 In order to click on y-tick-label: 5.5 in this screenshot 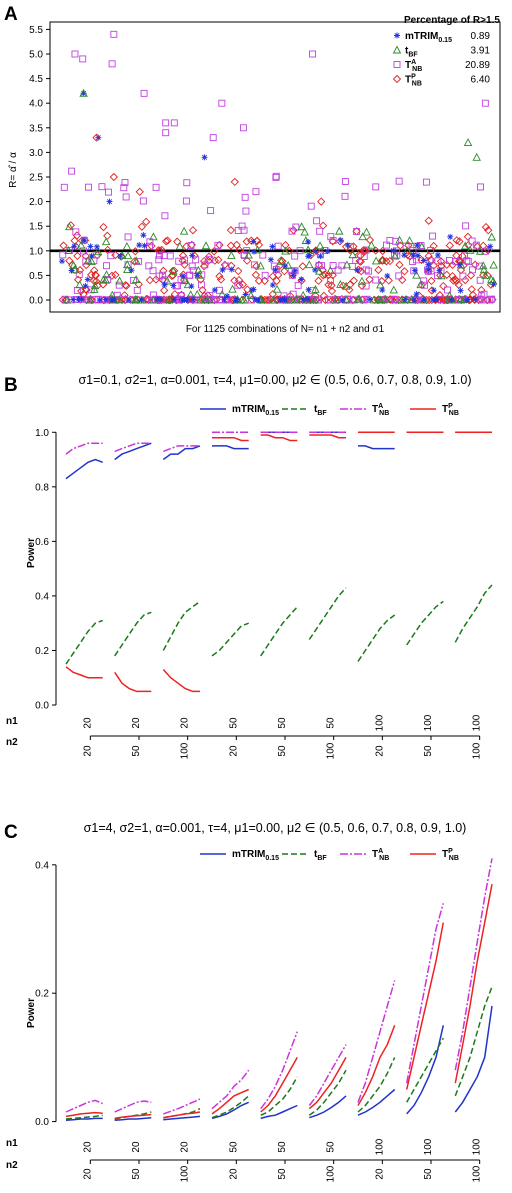, I will do `click(36, 30)`.